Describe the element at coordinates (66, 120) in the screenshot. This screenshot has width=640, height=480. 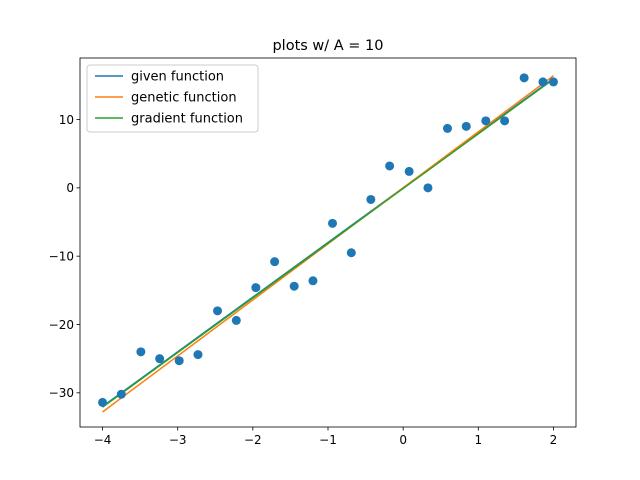
I see `y-tick-label: 10` at that location.